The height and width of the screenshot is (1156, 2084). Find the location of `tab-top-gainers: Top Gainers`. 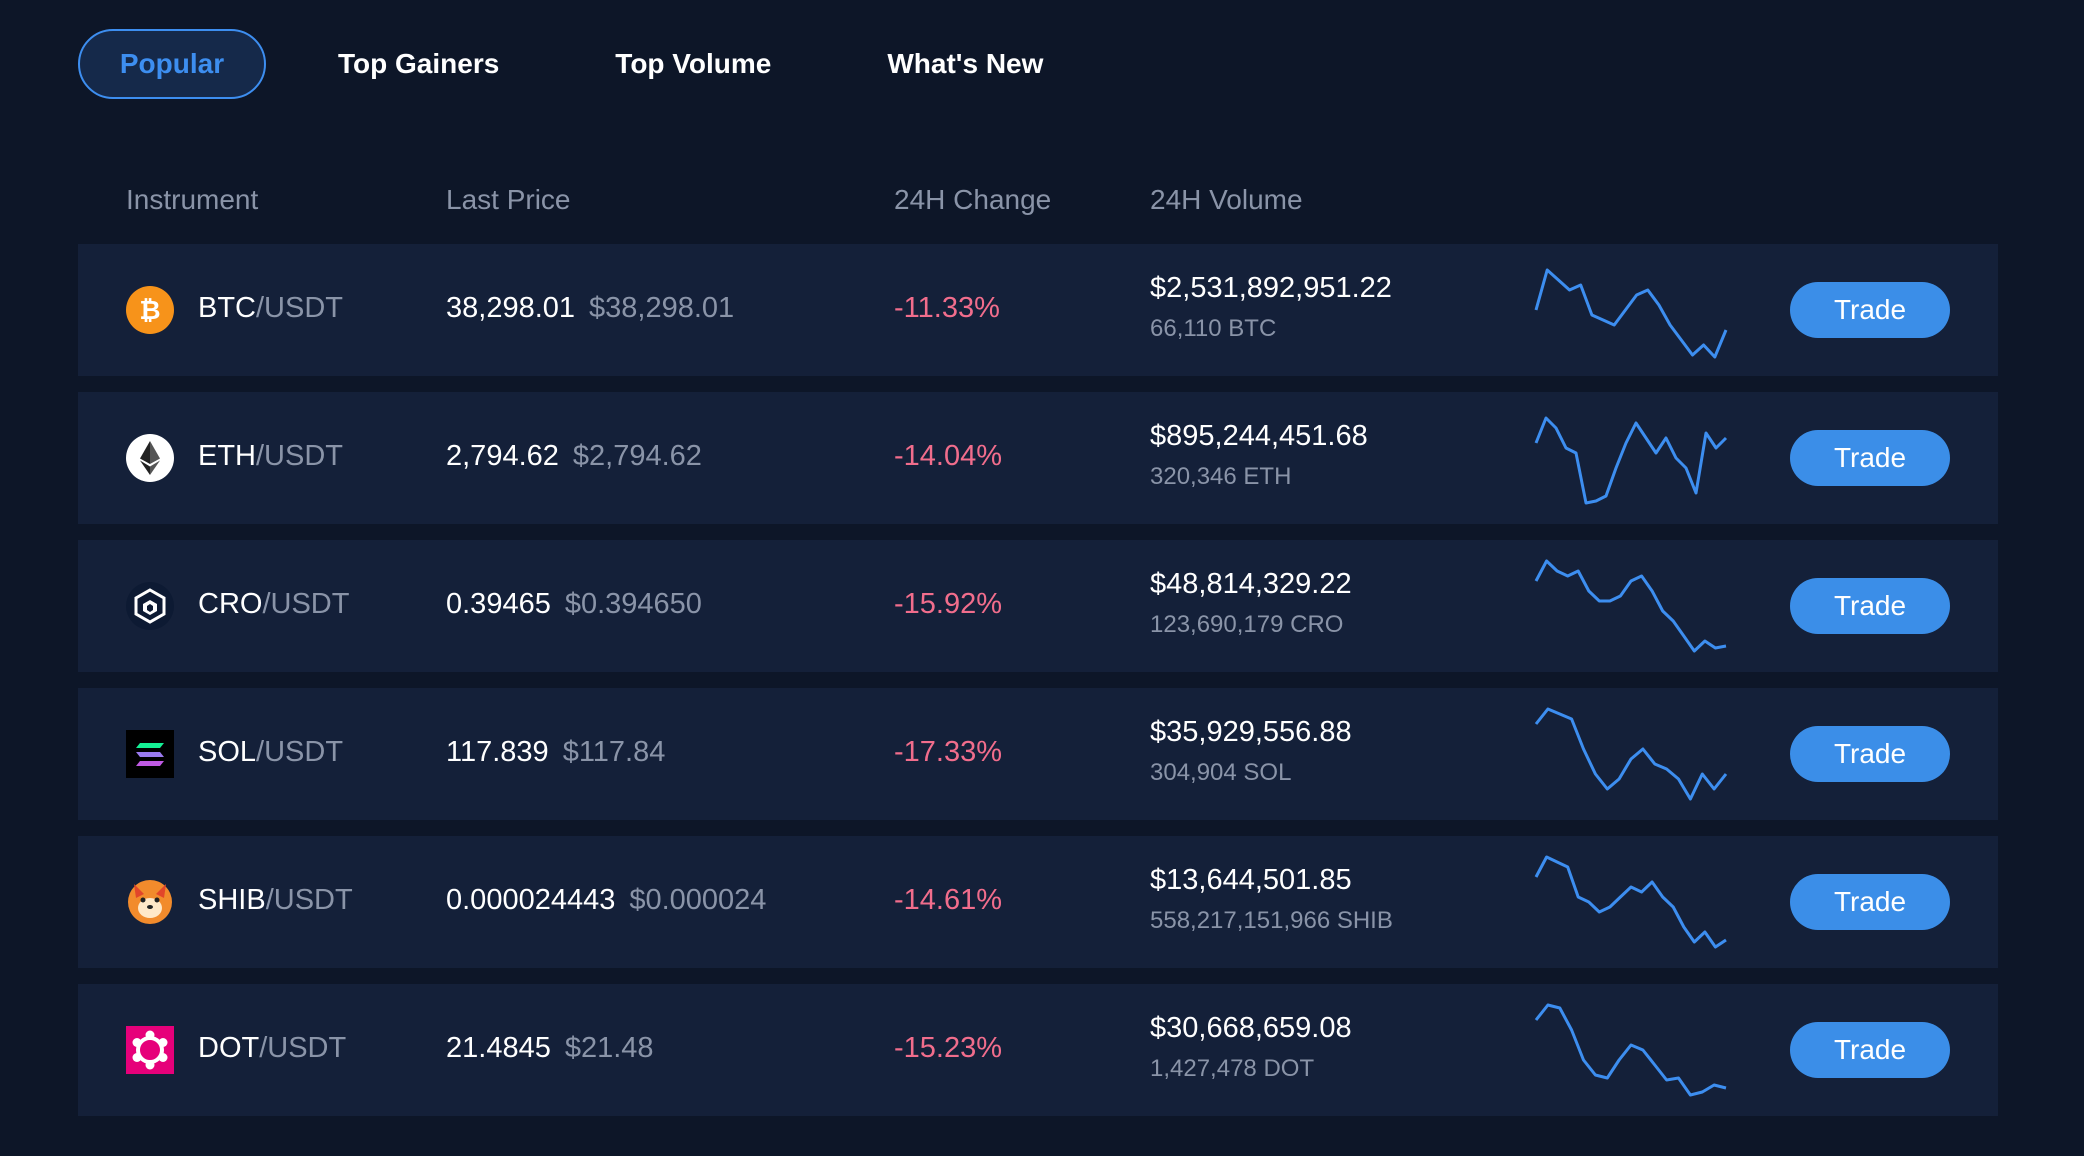

tab-top-gainers: Top Gainers is located at coordinates (419, 63).